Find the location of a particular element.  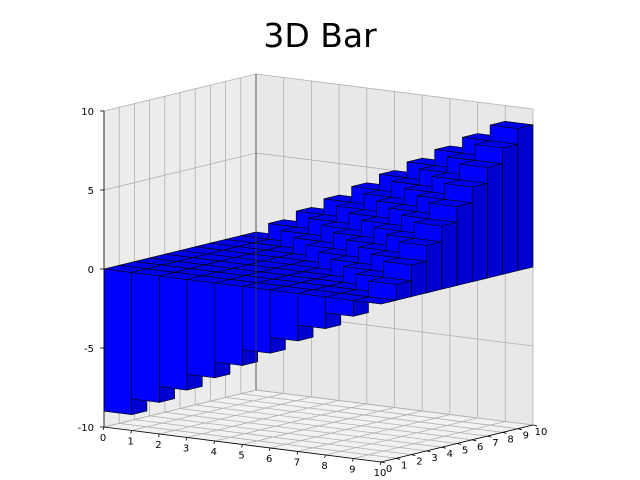

y-tick-label: 8 is located at coordinates (510, 439).